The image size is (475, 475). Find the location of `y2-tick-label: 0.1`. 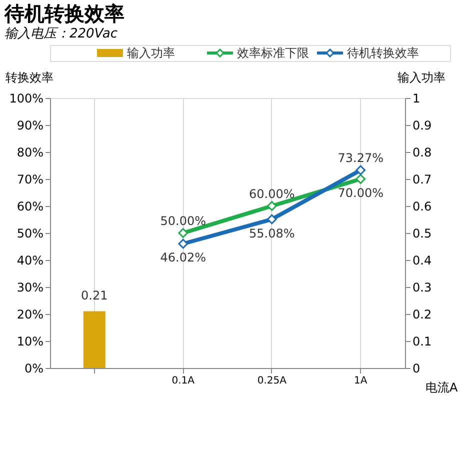

y2-tick-label: 0.1 is located at coordinates (422, 341).